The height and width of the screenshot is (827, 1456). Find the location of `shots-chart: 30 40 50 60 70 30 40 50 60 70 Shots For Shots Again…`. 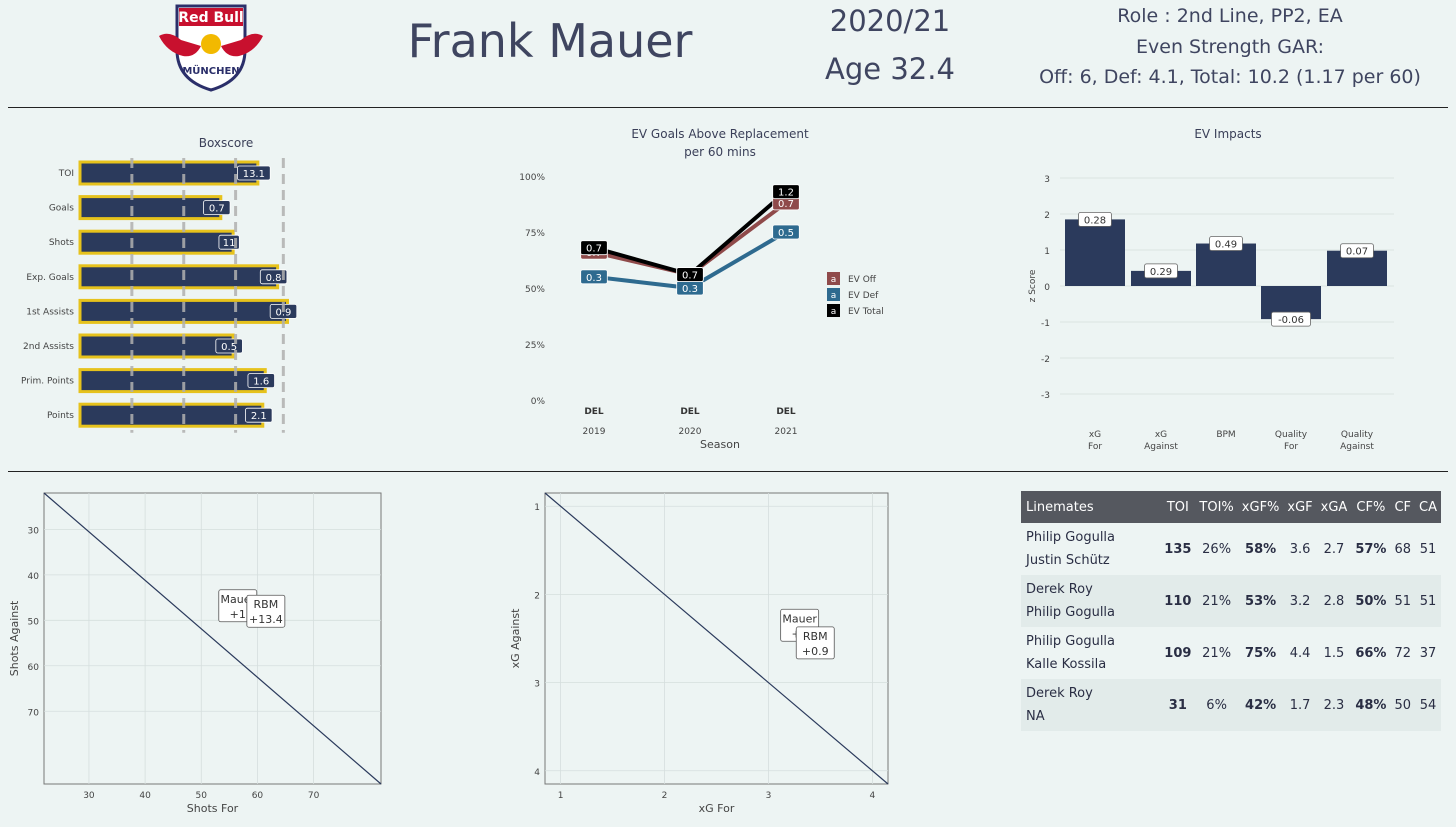

shots-chart: 30 40 50 60 70 30 40 50 60 70 Shots For Shots Again… is located at coordinates (195, 653).